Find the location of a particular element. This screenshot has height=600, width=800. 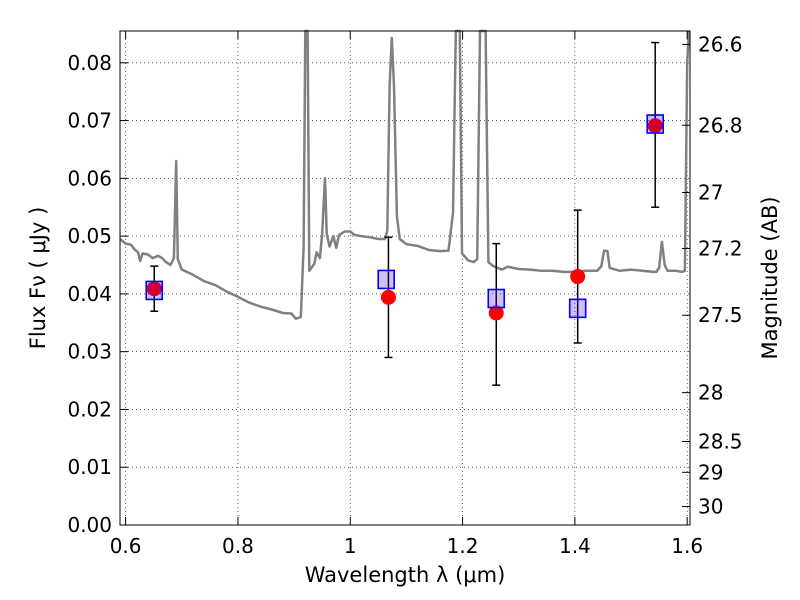

mag-tick-label: 27.5 is located at coordinates (720, 315).